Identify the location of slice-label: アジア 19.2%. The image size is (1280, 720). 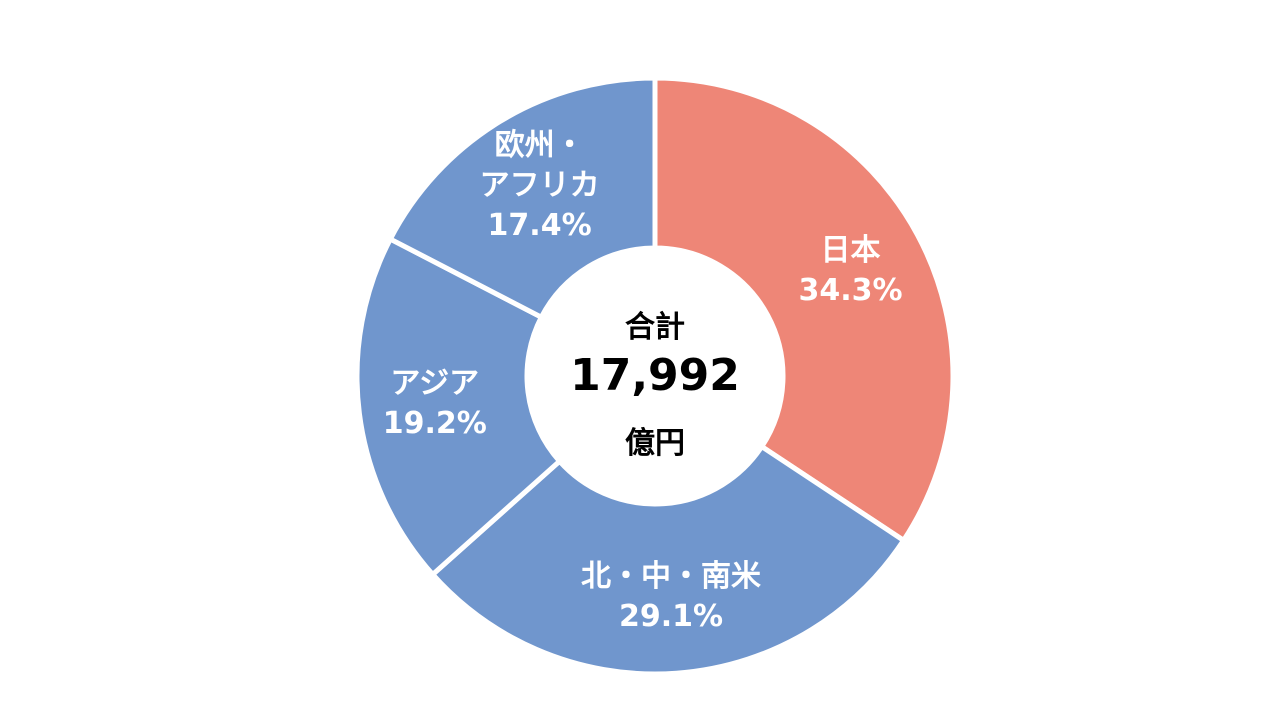
(435, 404).